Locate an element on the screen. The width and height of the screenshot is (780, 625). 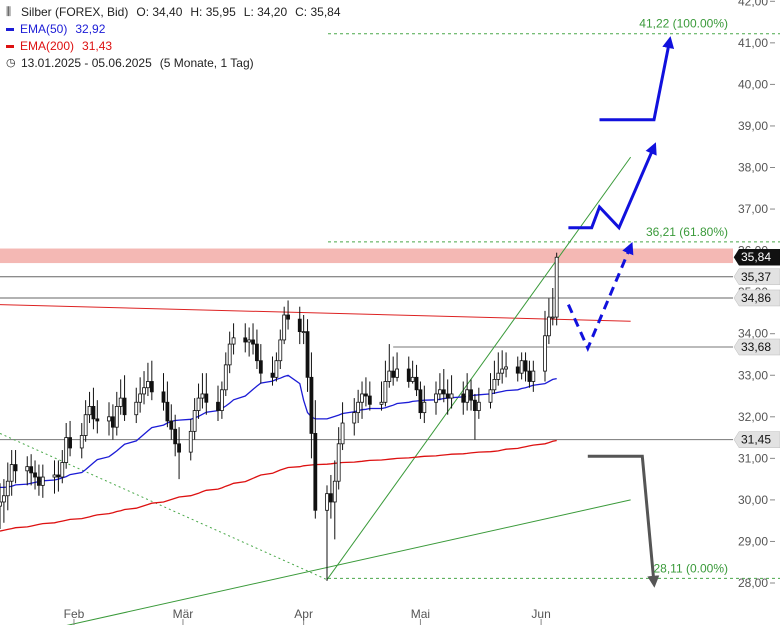
trendline-red-downtrend is located at coordinates (315, 313).